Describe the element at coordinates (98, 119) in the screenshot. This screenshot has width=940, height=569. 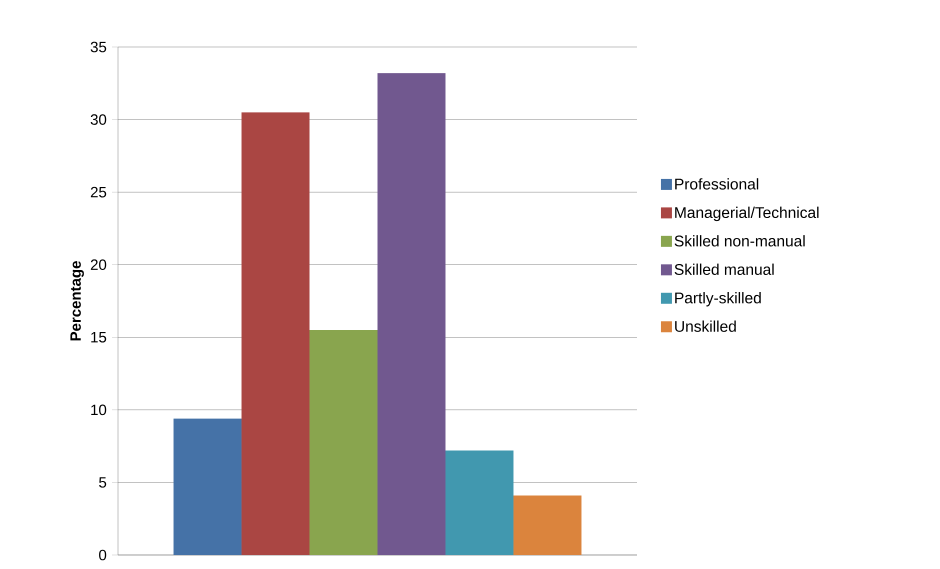
I see `y-tick-label: 30` at that location.